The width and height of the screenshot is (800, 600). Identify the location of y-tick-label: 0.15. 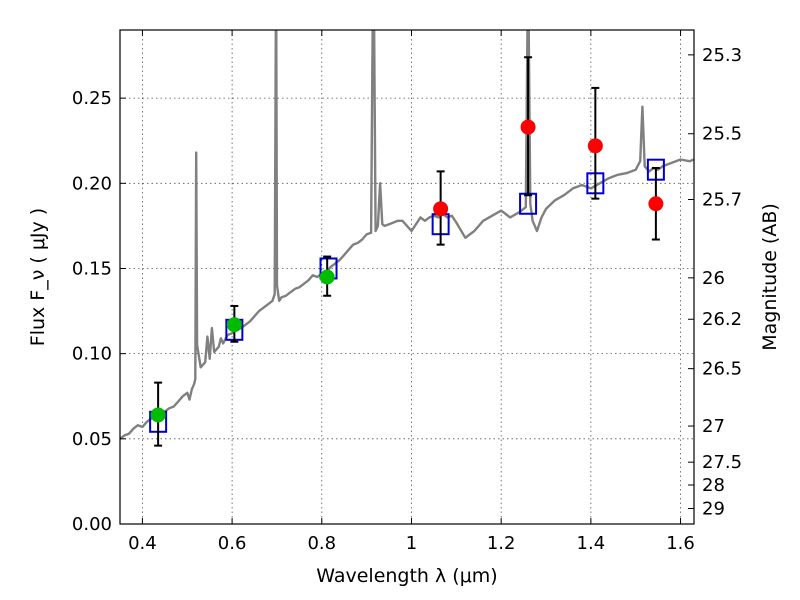
(92, 268).